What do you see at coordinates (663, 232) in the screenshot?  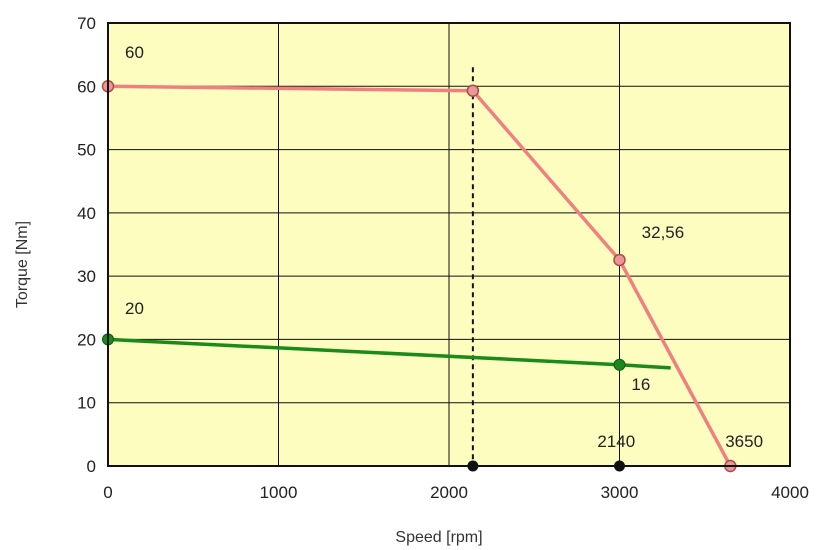 I see `data-label: 32,56` at bounding box center [663, 232].